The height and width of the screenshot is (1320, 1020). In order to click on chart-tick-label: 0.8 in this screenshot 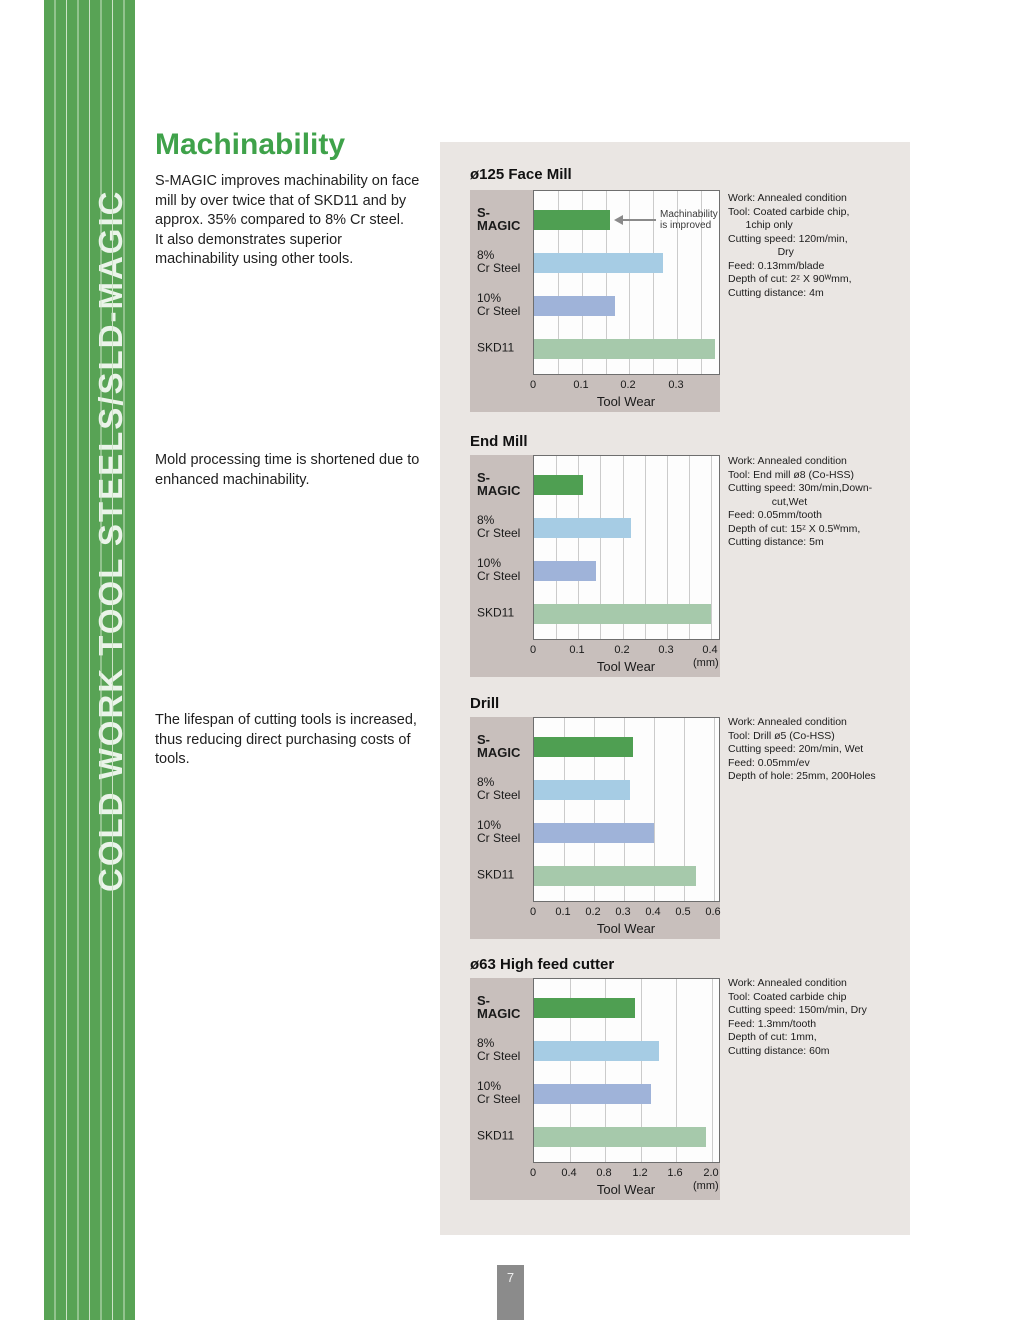, I will do `click(604, 1173)`.